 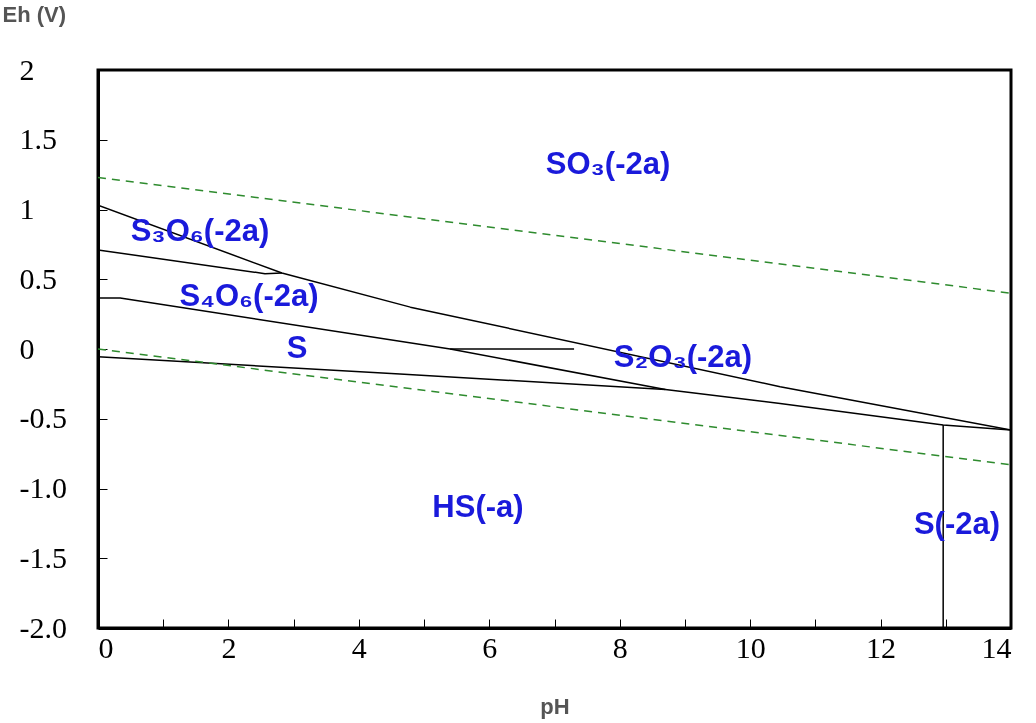 I want to click on y-tick-label: 0.5, so click(x=38, y=278).